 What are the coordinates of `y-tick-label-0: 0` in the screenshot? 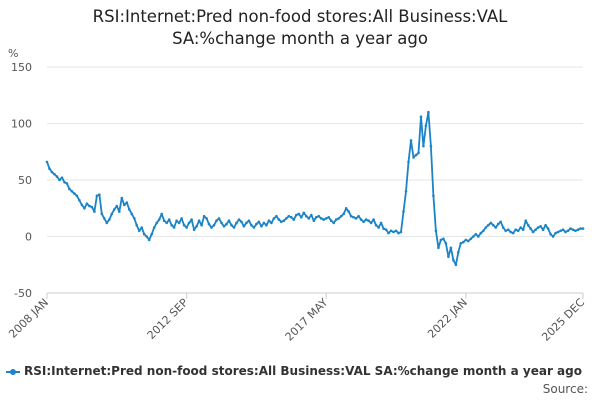 It's located at (28, 237).